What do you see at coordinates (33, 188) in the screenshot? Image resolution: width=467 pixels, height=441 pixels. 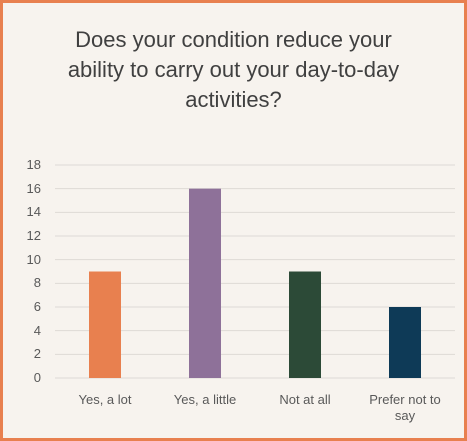 I see `y-tick-label: 16` at bounding box center [33, 188].